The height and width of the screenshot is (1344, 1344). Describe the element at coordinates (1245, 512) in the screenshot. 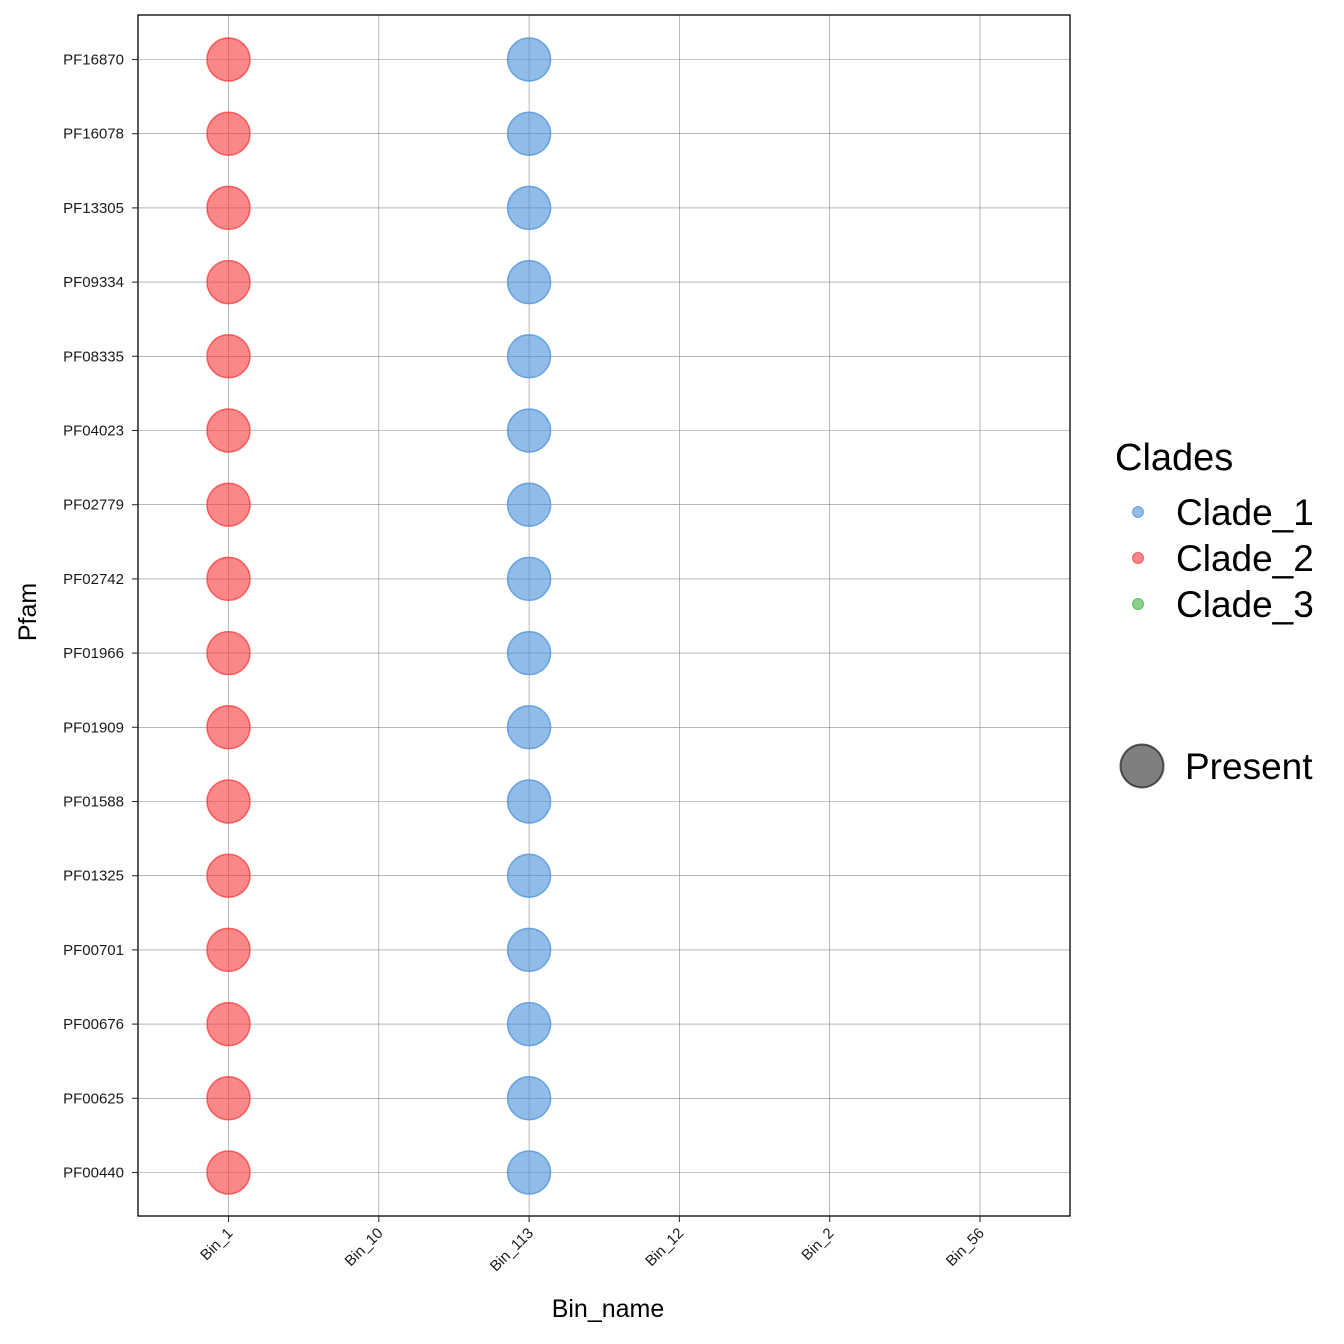

I see `legend-label: Clade_1` at that location.